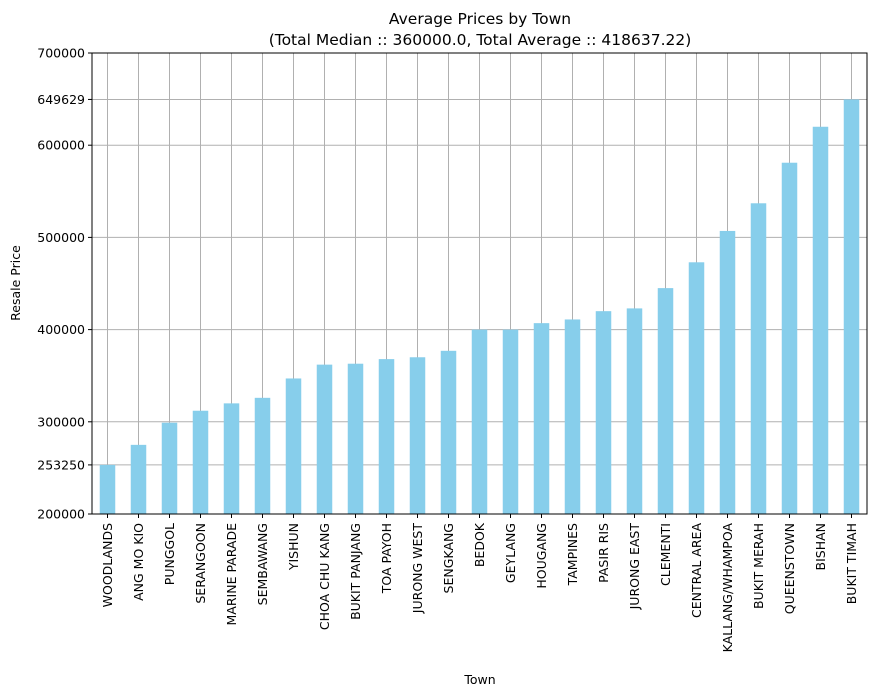 The height and width of the screenshot is (697, 877). I want to click on x-tick-label: ANG MO KIO, so click(138, 562).